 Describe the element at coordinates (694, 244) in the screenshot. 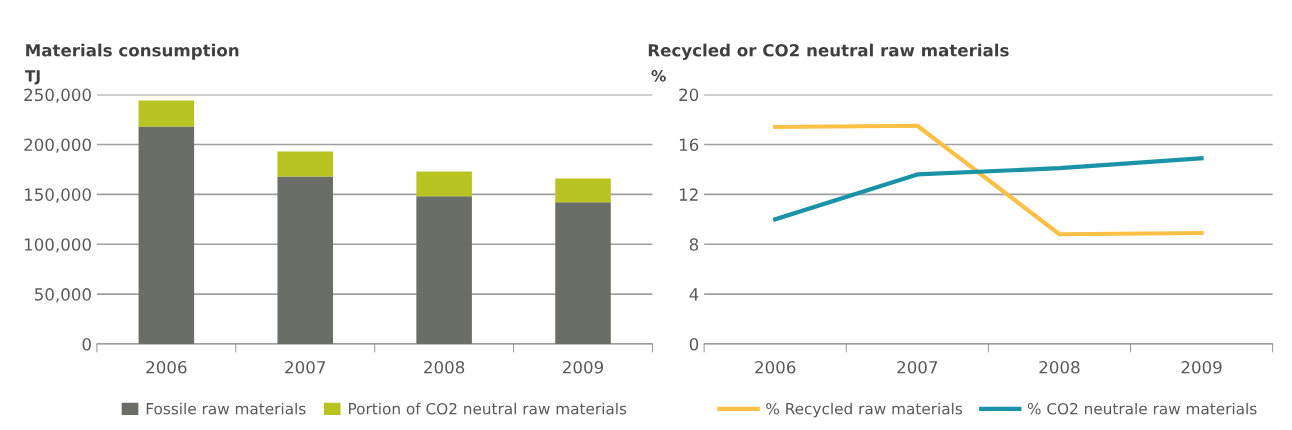

I see `y-tick-label: 8` at that location.